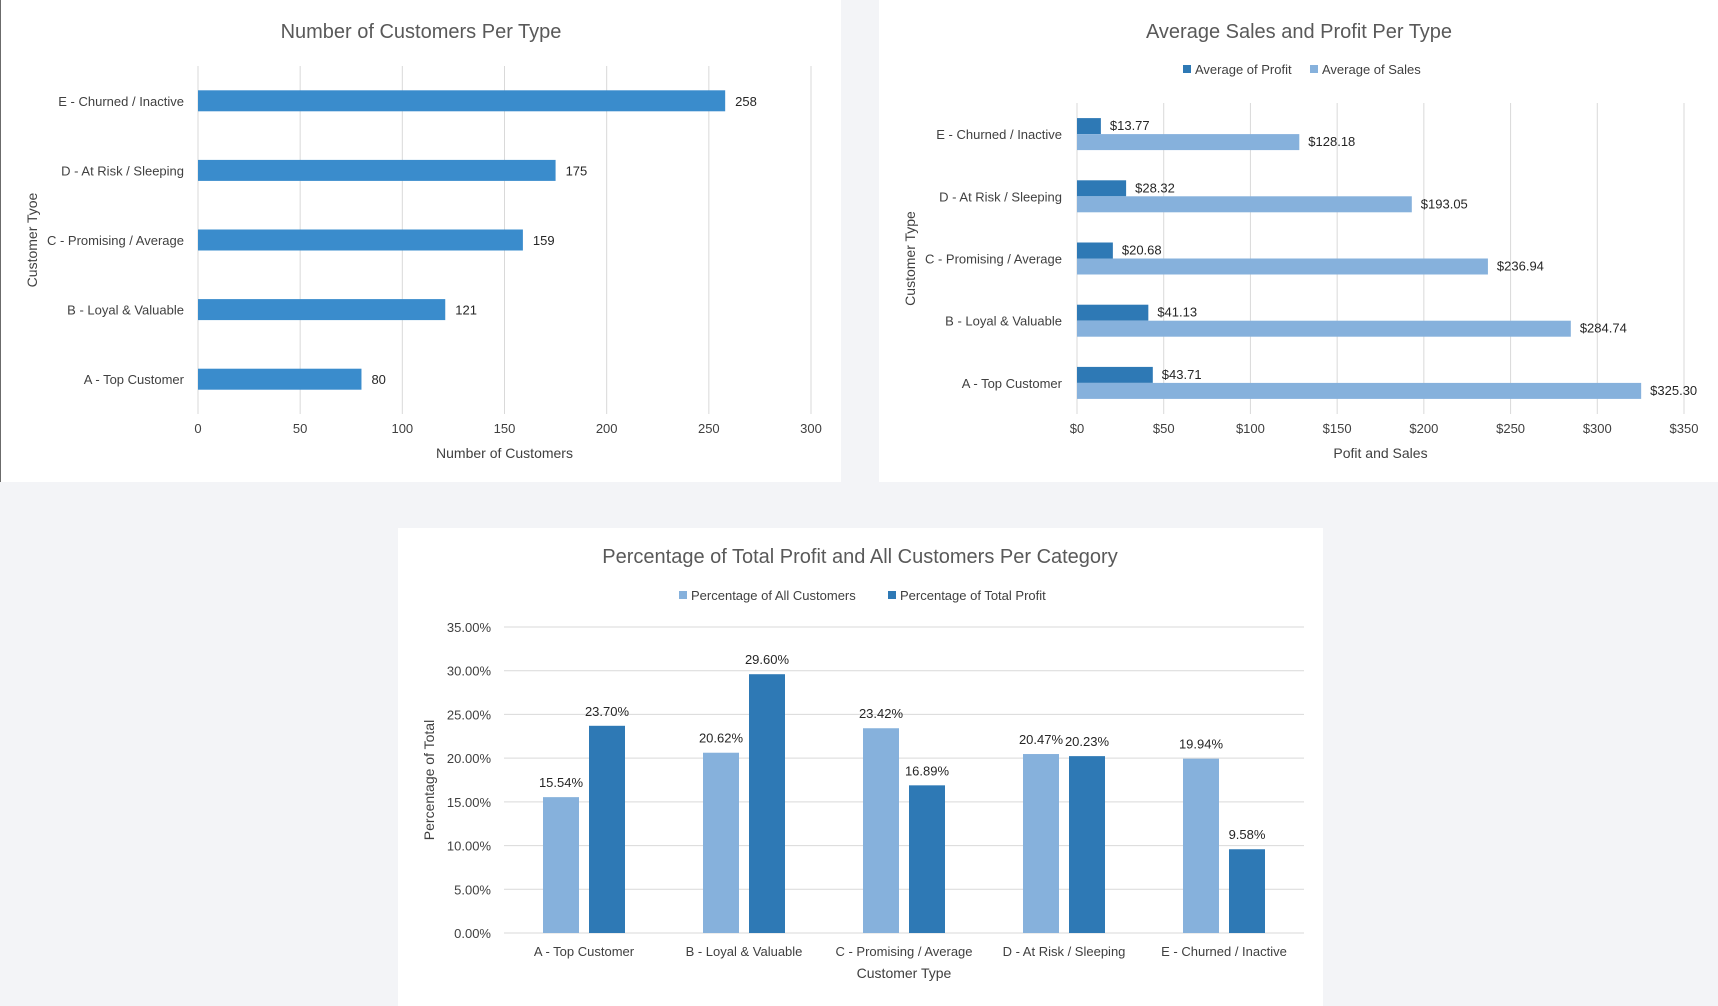  I want to click on y-axis-title: Customer Type, so click(910, 258).